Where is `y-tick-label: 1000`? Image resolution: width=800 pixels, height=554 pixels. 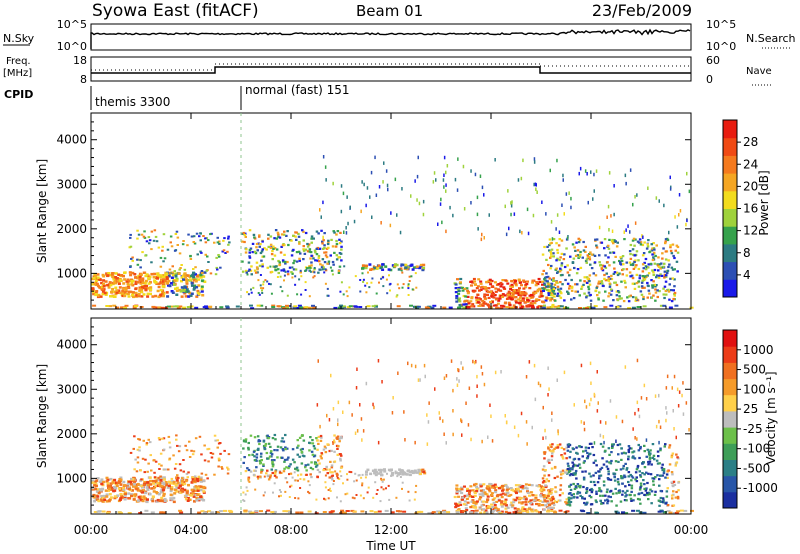 y-tick-label: 1000 is located at coordinates (71, 273).